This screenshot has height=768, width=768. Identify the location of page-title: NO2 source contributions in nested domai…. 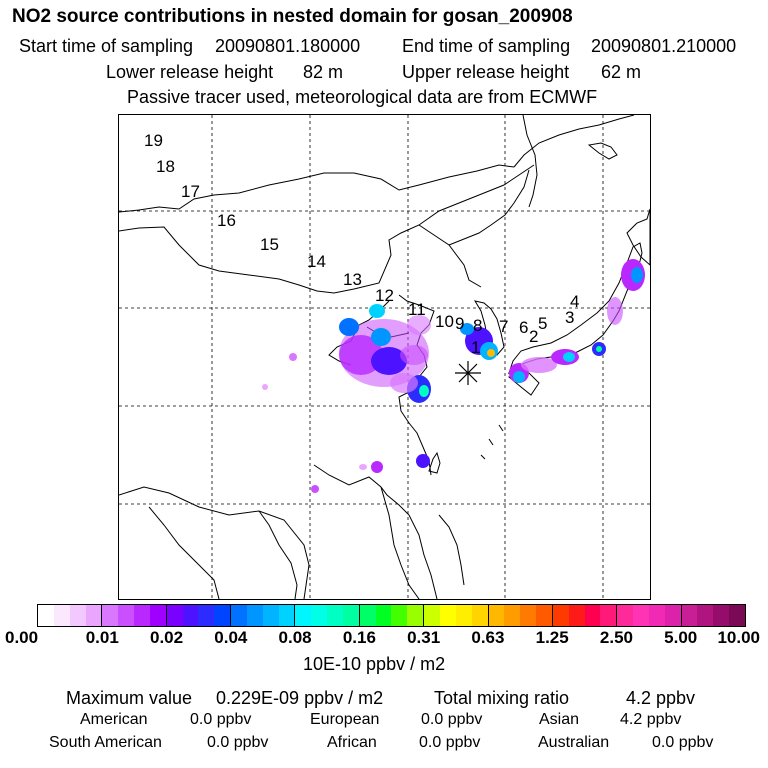
(292, 16).